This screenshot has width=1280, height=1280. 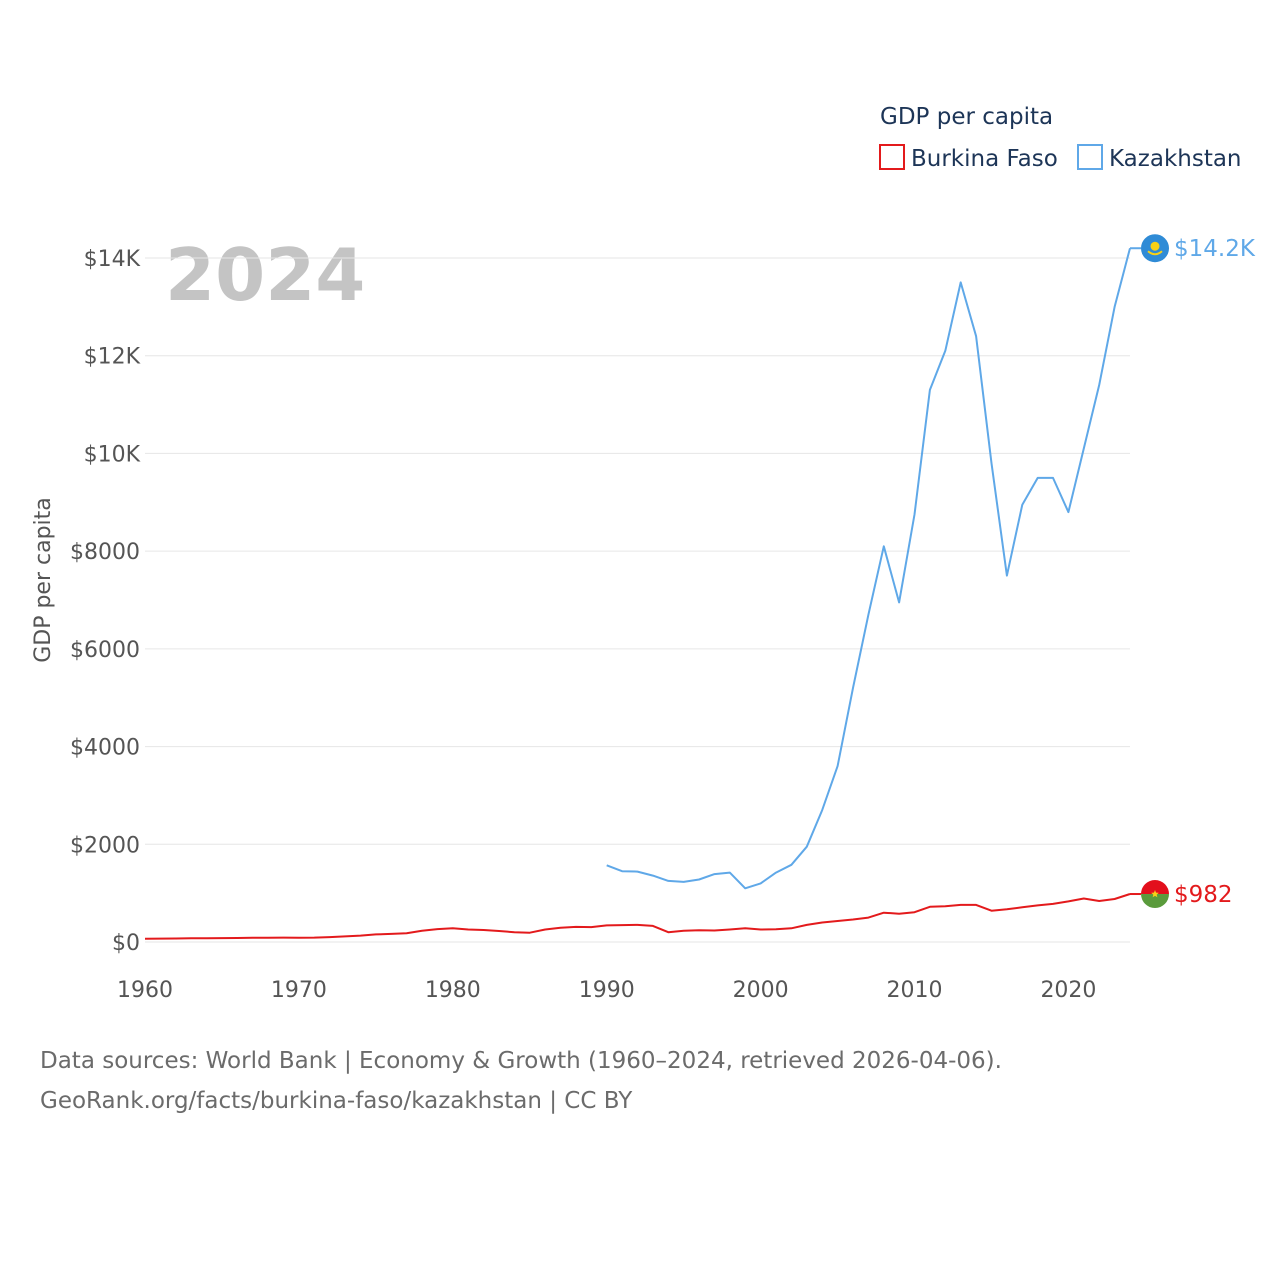 What do you see at coordinates (112, 454) in the screenshot?
I see `y-tick-label: $10K` at bounding box center [112, 454].